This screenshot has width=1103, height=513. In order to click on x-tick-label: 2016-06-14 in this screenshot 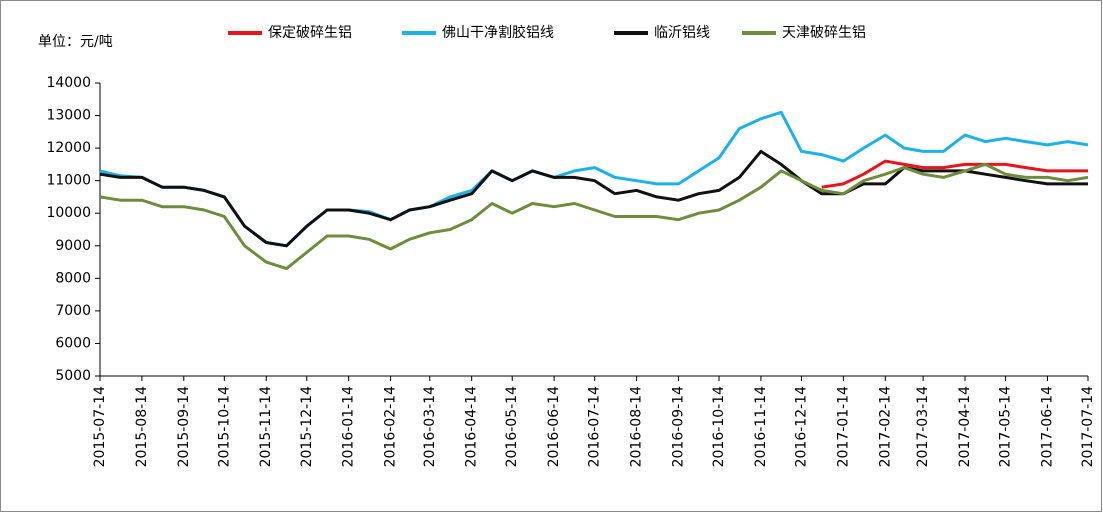, I will do `click(554, 426)`.